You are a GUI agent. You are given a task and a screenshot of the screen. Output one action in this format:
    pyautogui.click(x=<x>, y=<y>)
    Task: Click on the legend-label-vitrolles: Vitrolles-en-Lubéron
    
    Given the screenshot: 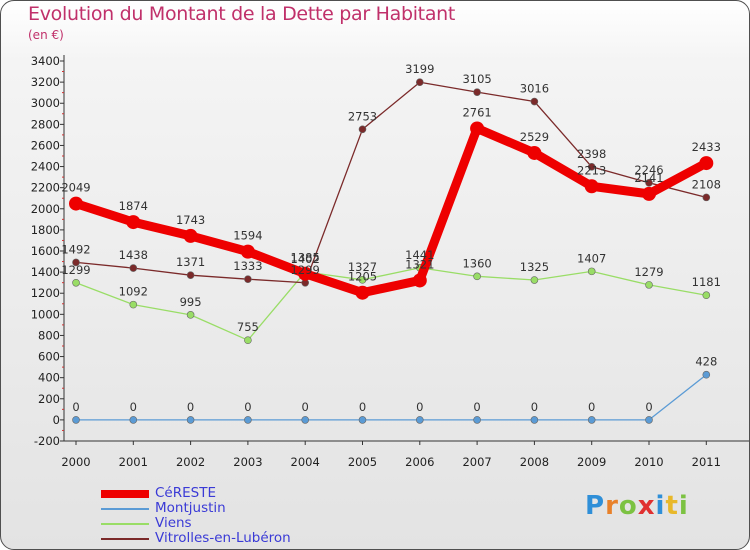 What is the action you would take?
    pyautogui.click(x=223, y=538)
    